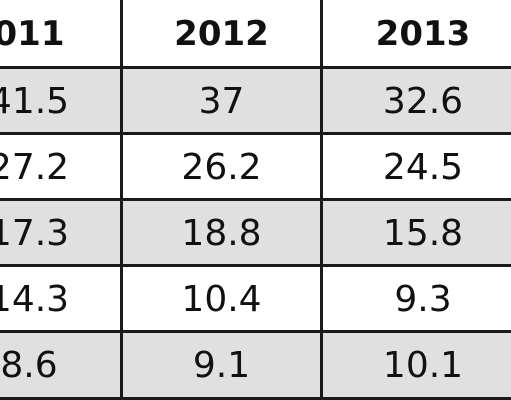 Image resolution: width=511 pixels, height=400 pixels. Describe the element at coordinates (221, 233) in the screenshot. I see `table-cell: 18.8` at that location.